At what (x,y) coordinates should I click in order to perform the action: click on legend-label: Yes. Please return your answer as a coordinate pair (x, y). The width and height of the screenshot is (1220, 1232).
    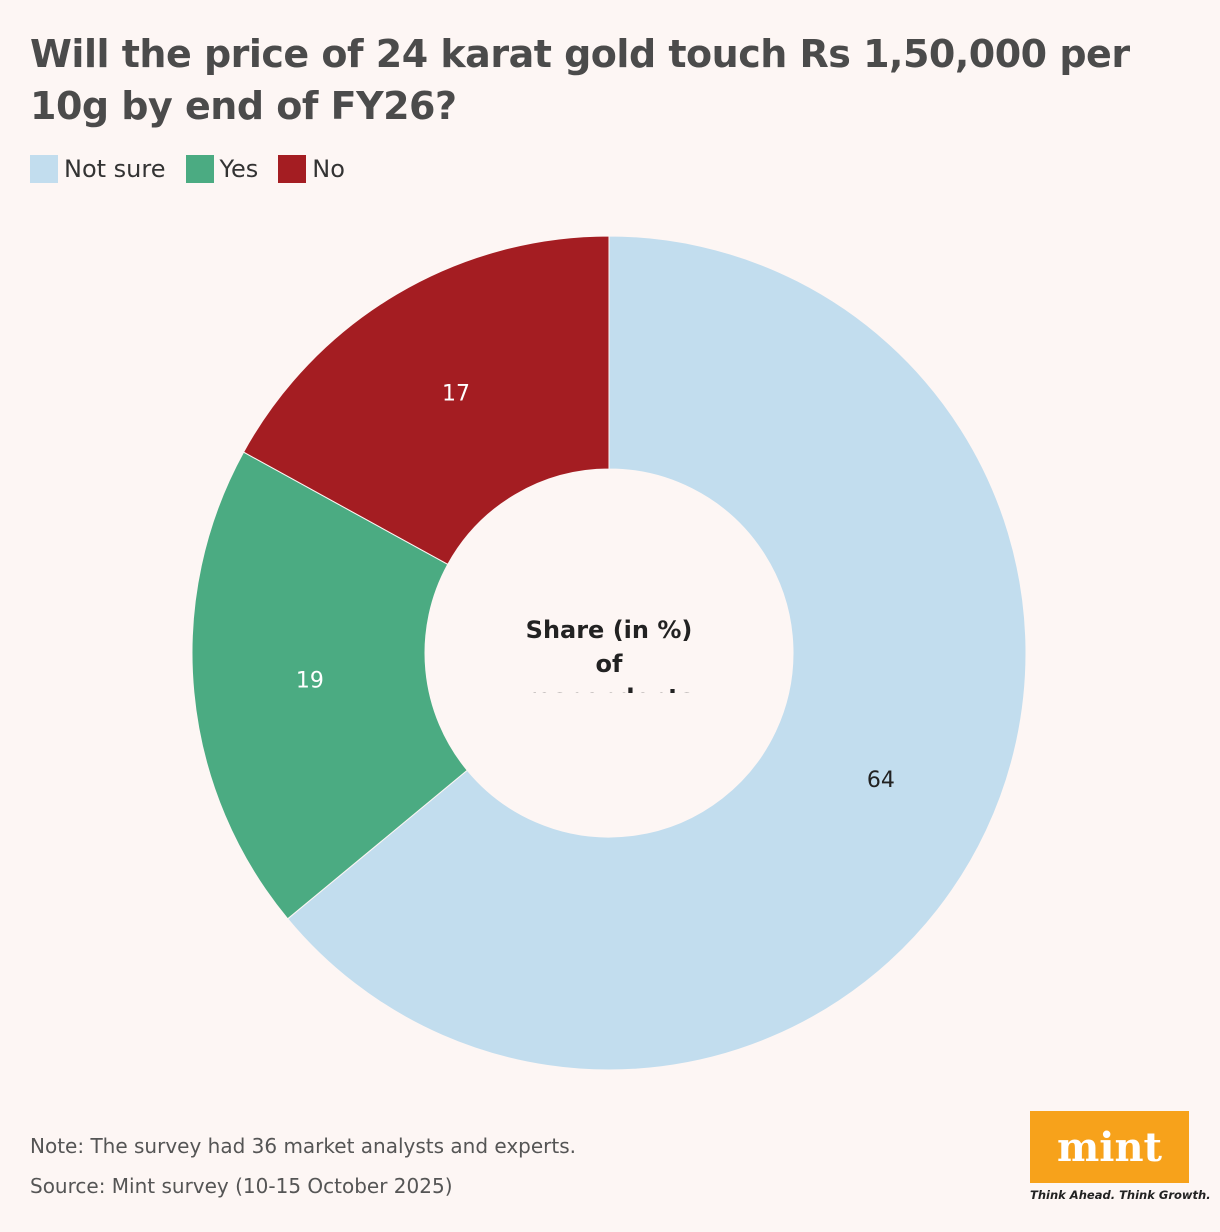
    Looking at the image, I should click on (239, 169).